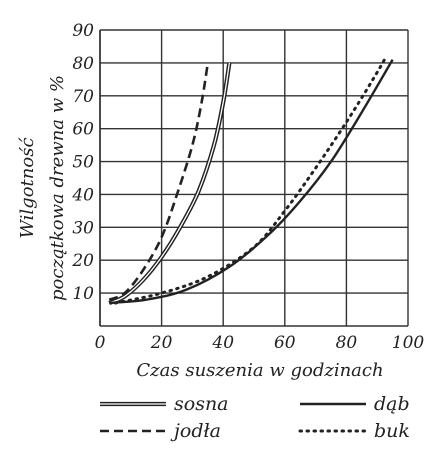 This screenshot has width=432, height=457. I want to click on y-axis-label-line-1: Wilgotność, so click(27, 188).